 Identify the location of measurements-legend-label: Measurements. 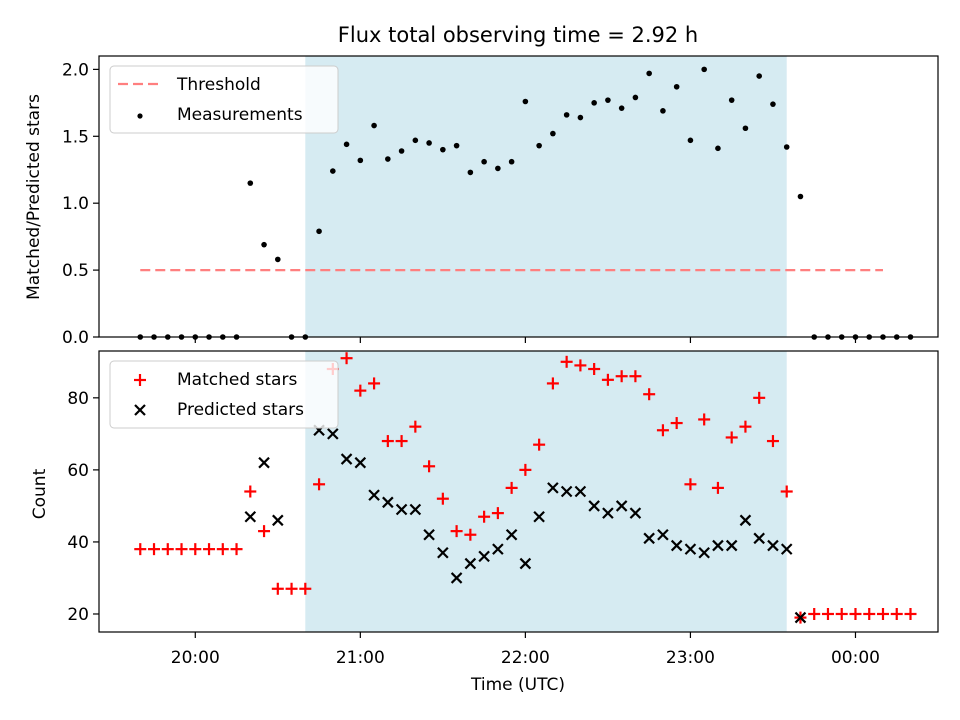
(240, 115).